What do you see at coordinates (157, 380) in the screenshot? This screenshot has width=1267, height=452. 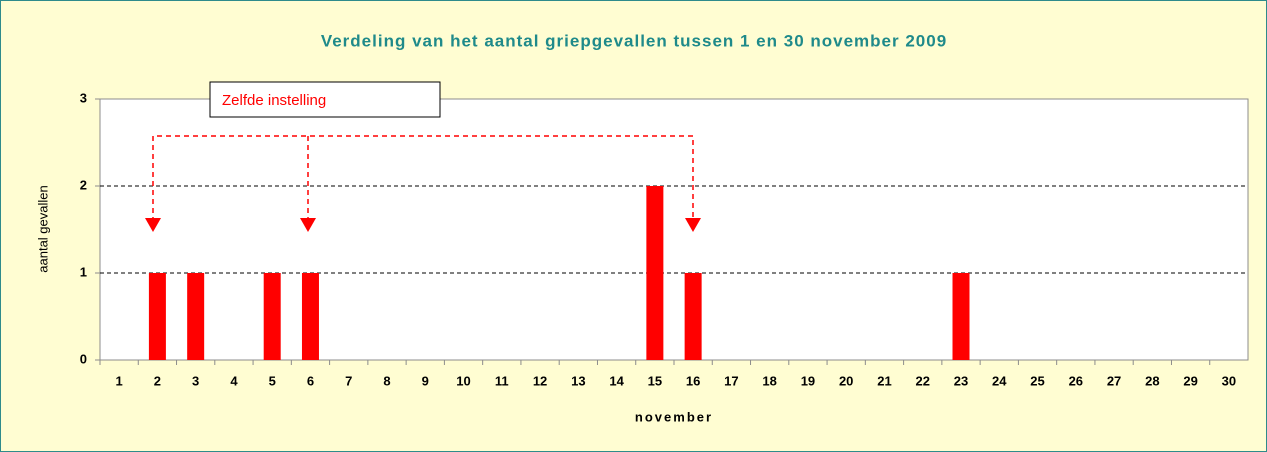 I see `x-tick-label: 2` at bounding box center [157, 380].